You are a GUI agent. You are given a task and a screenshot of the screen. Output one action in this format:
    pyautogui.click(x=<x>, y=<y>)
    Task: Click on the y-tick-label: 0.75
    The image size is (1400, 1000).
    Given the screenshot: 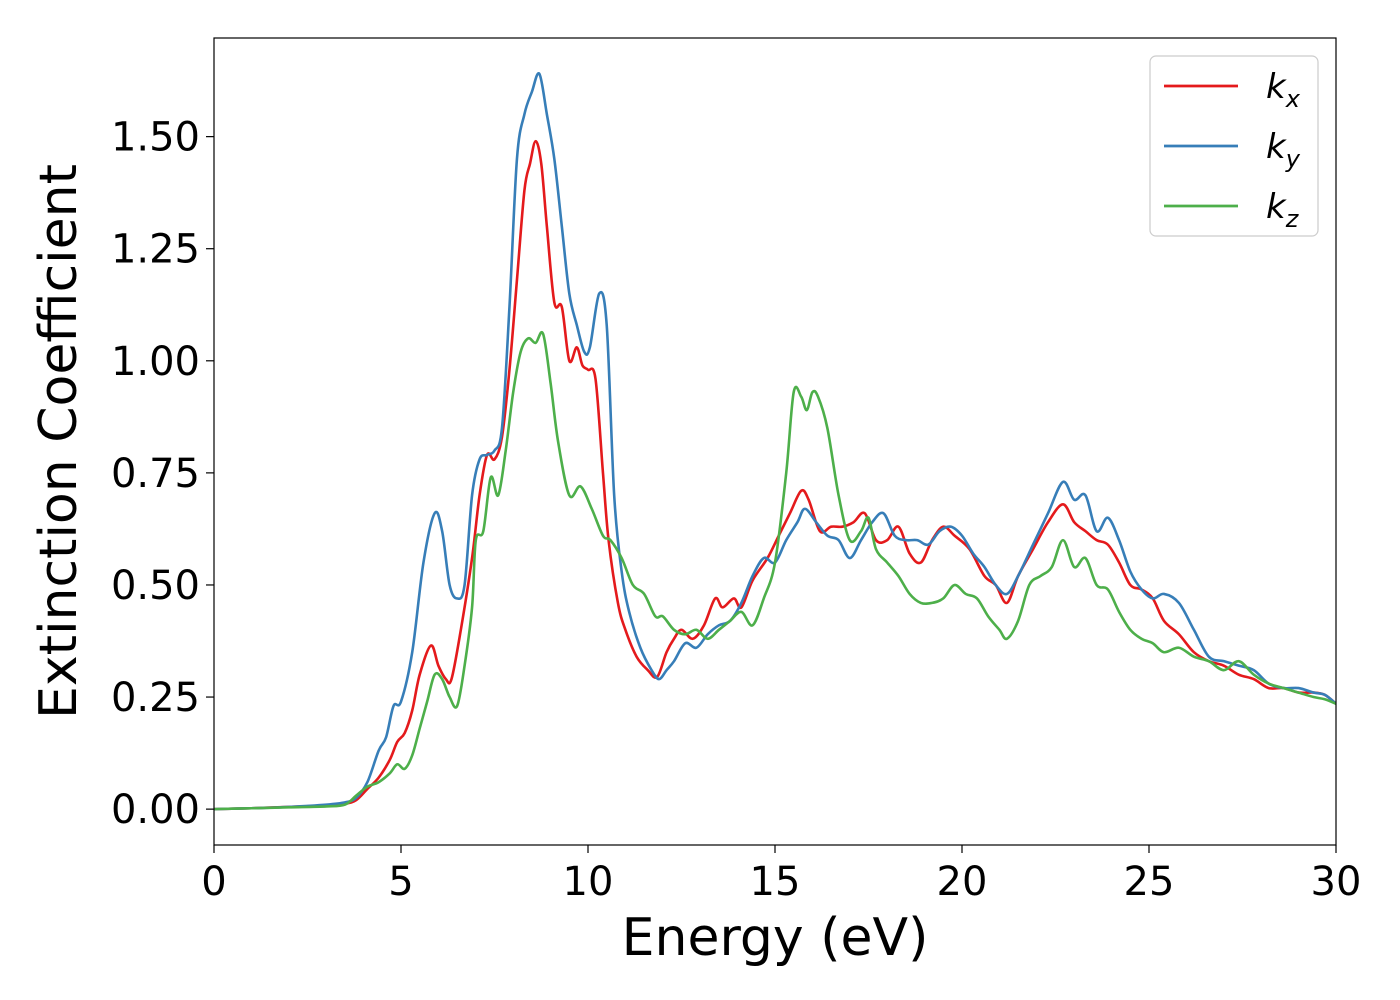 What is the action you would take?
    pyautogui.click(x=155, y=474)
    